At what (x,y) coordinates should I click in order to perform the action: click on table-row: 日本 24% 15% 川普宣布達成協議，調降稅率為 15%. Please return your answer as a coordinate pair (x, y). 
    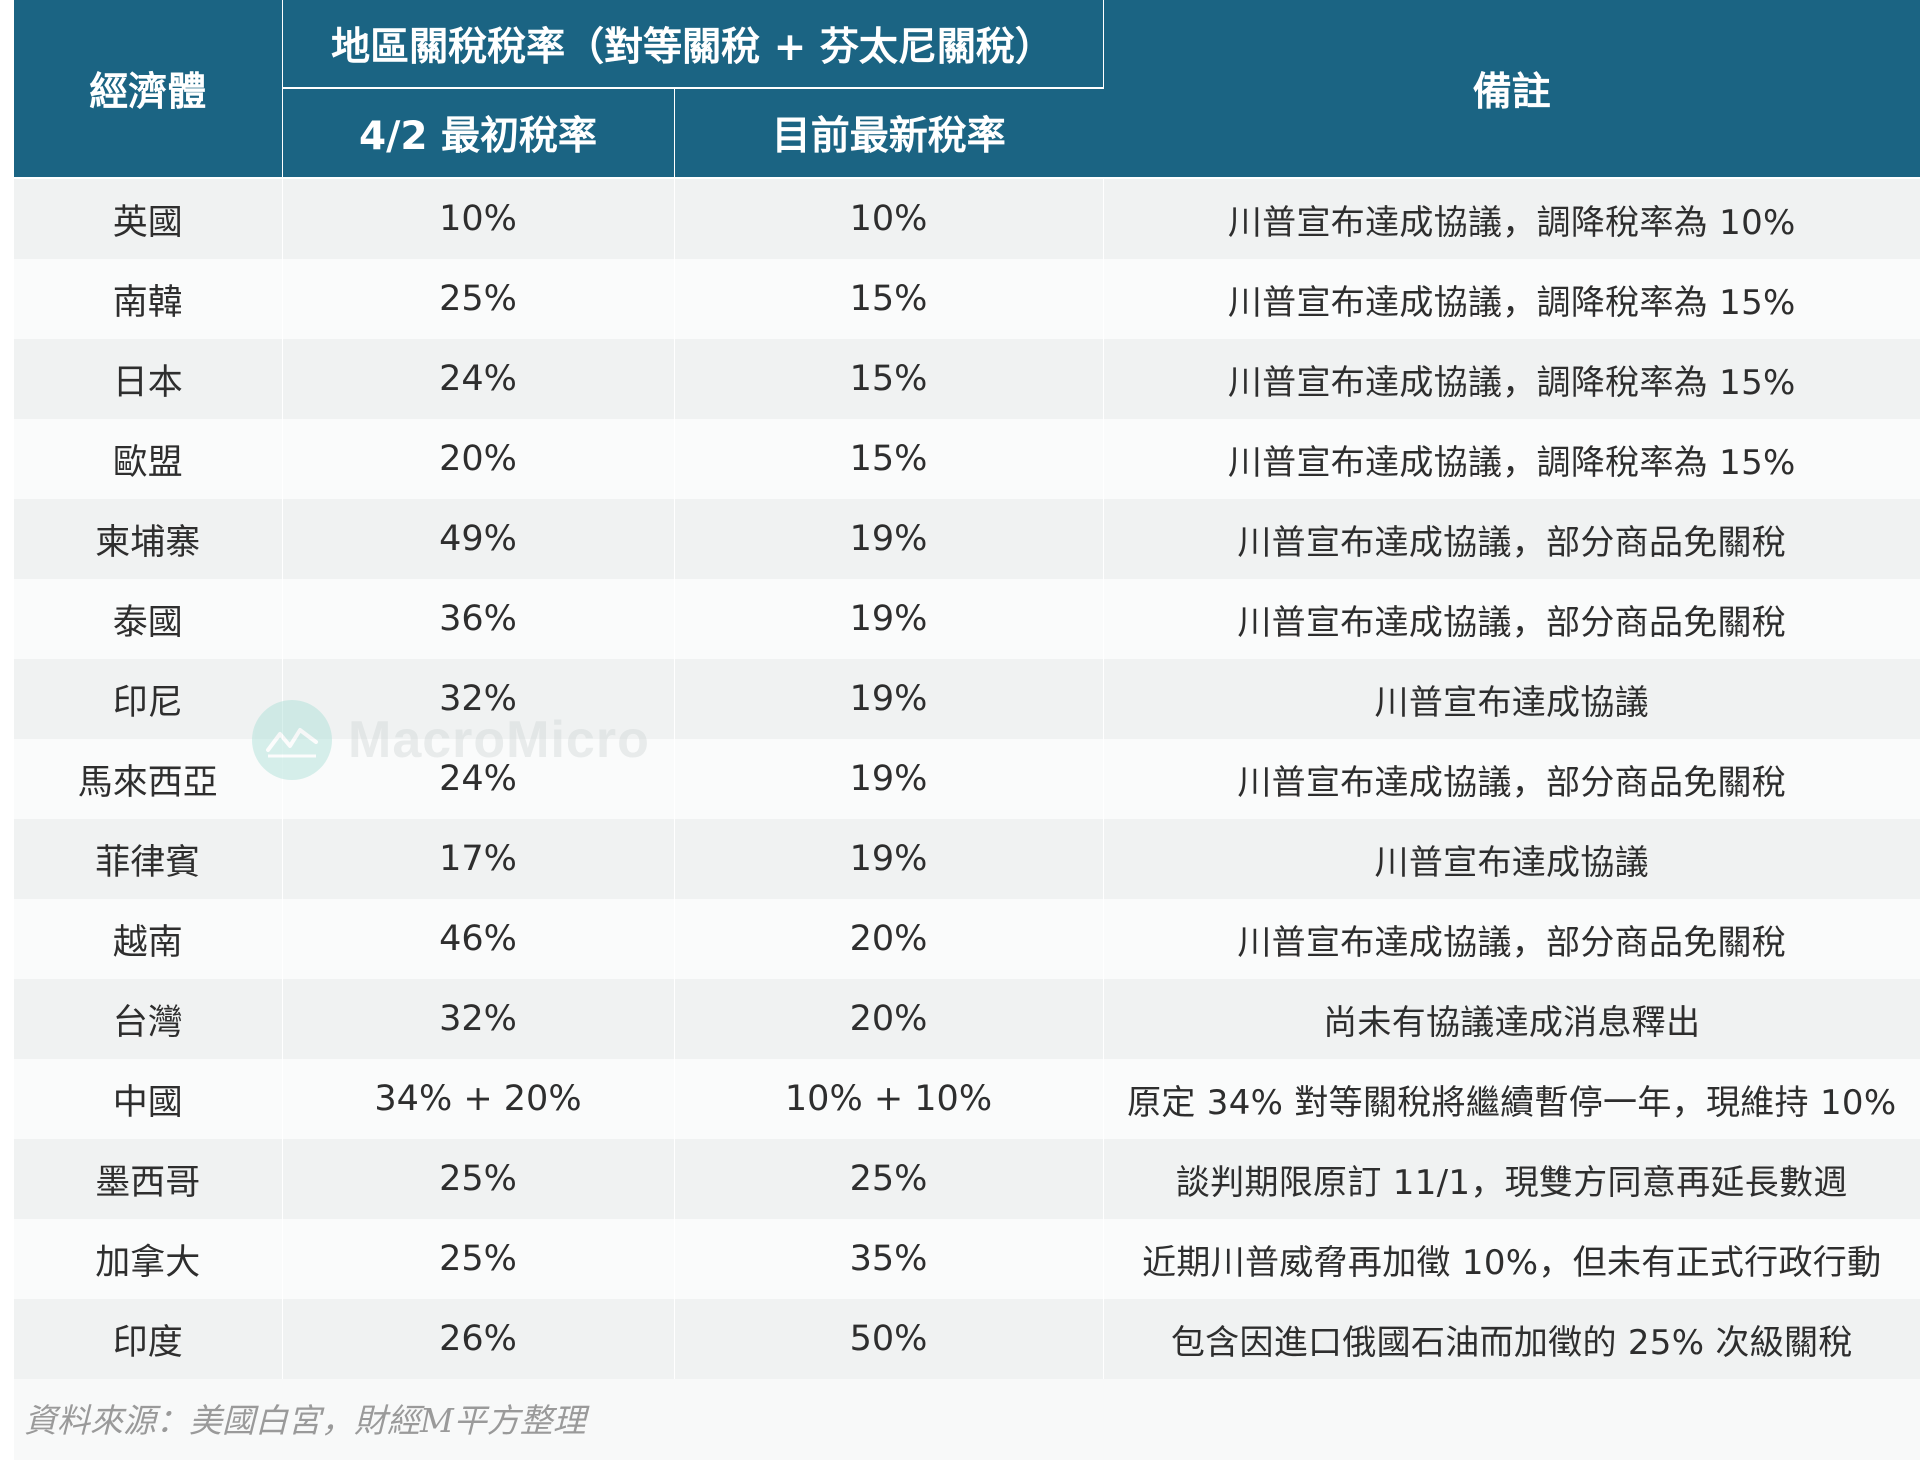
    Looking at the image, I should click on (967, 379).